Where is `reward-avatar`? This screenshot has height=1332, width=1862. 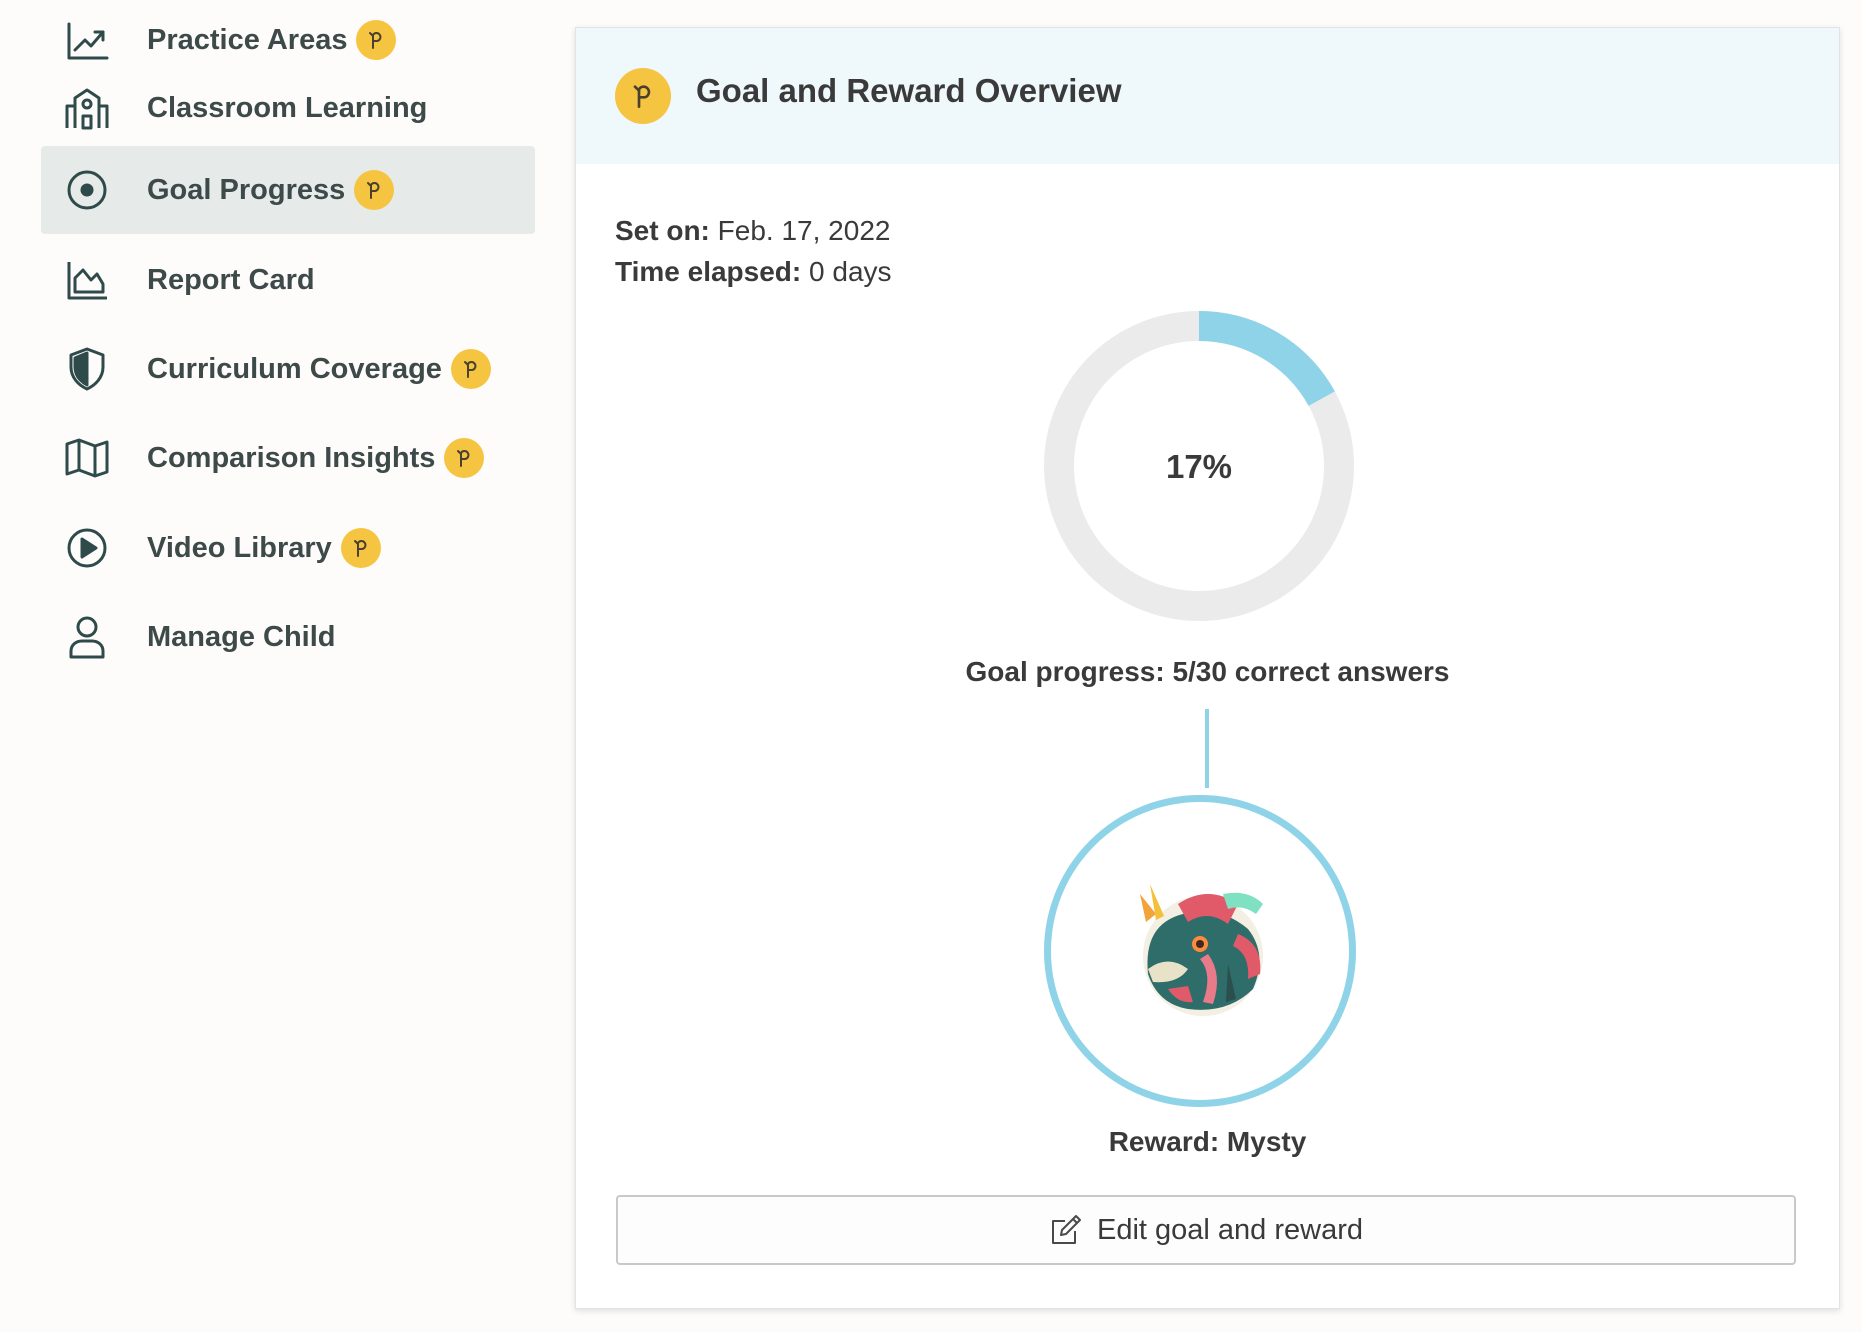
reward-avatar is located at coordinates (1200, 951).